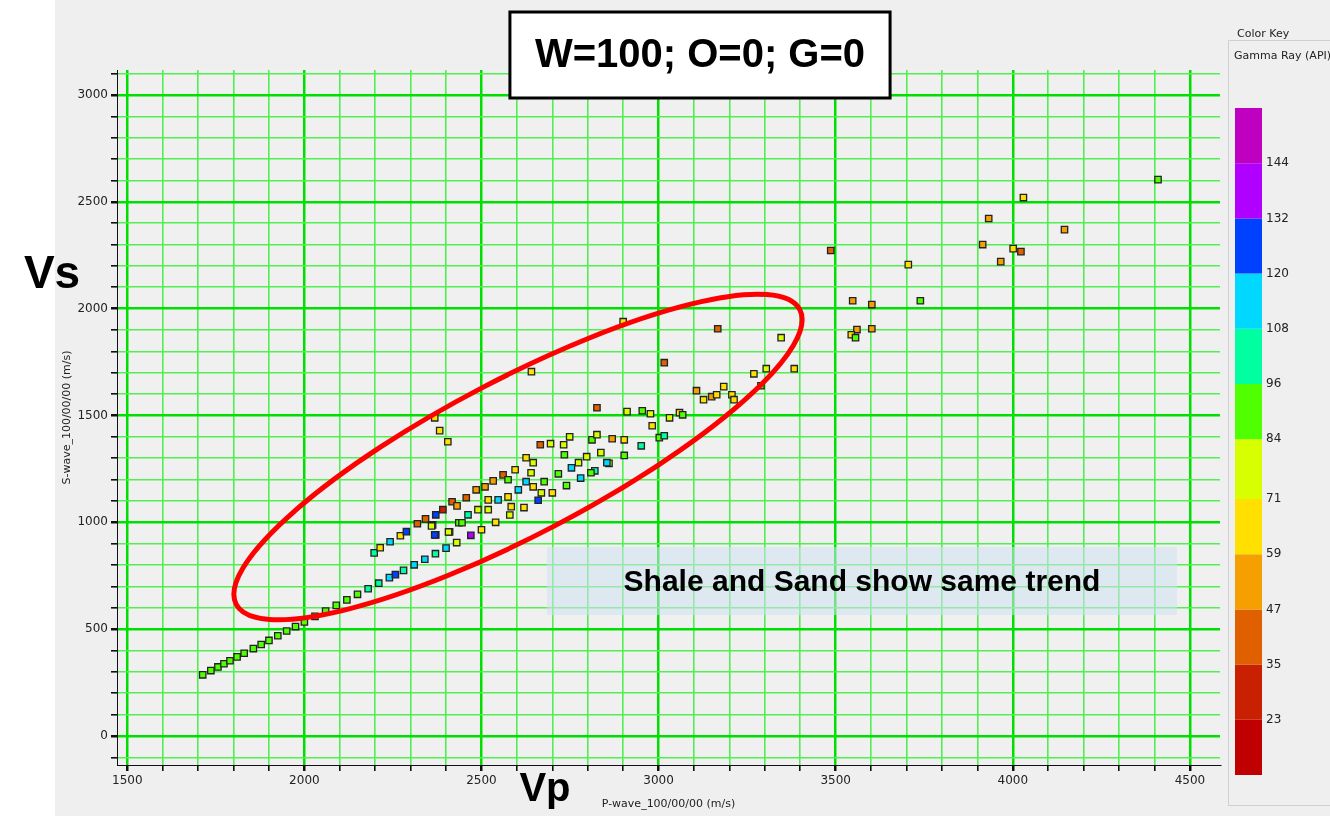  Describe the element at coordinates (104, 735) in the screenshot. I see `y-tick-label: 0` at that location.